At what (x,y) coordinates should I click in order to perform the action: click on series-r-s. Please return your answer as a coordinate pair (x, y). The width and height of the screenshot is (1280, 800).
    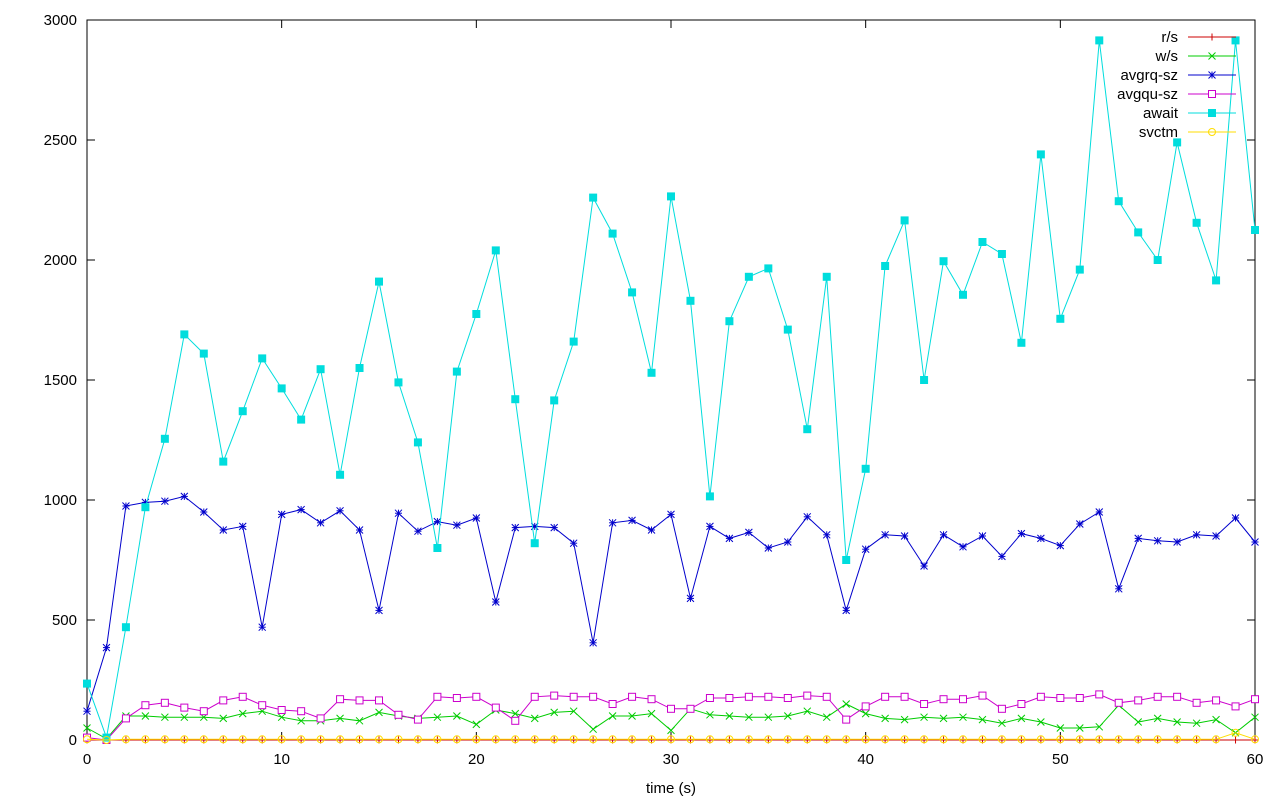
    Looking at the image, I should click on (671, 740).